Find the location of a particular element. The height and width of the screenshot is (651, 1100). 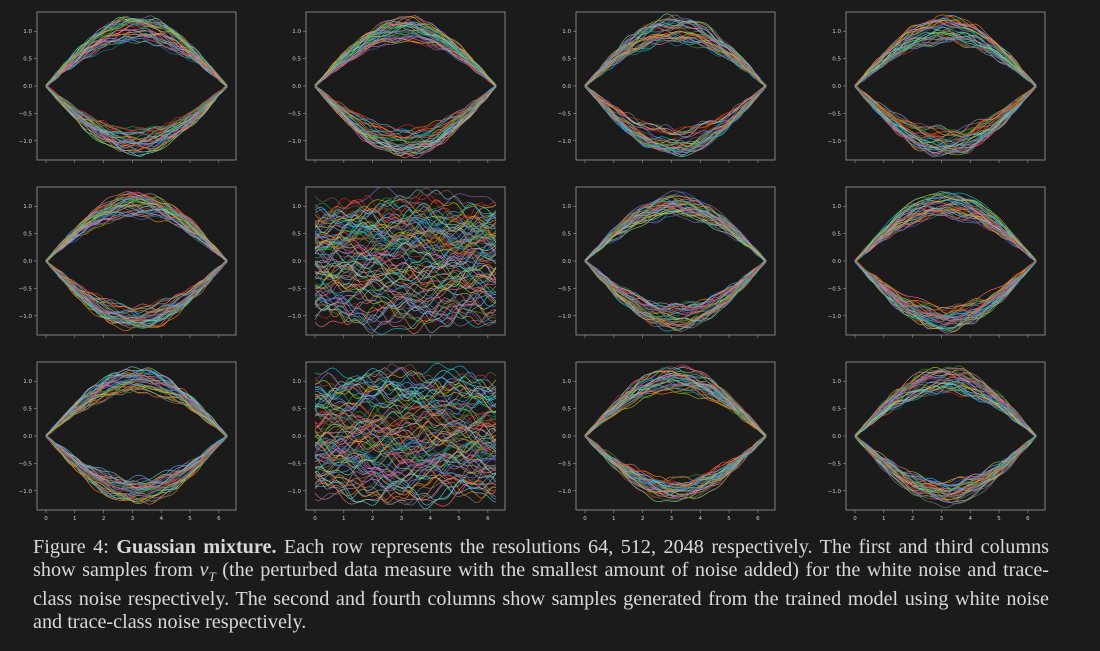

subplot-r3-c3: 1.0 0.5 0.0 −0.5 −1.0 0 1 2 3 4 5 6 is located at coordinates (667, 440).